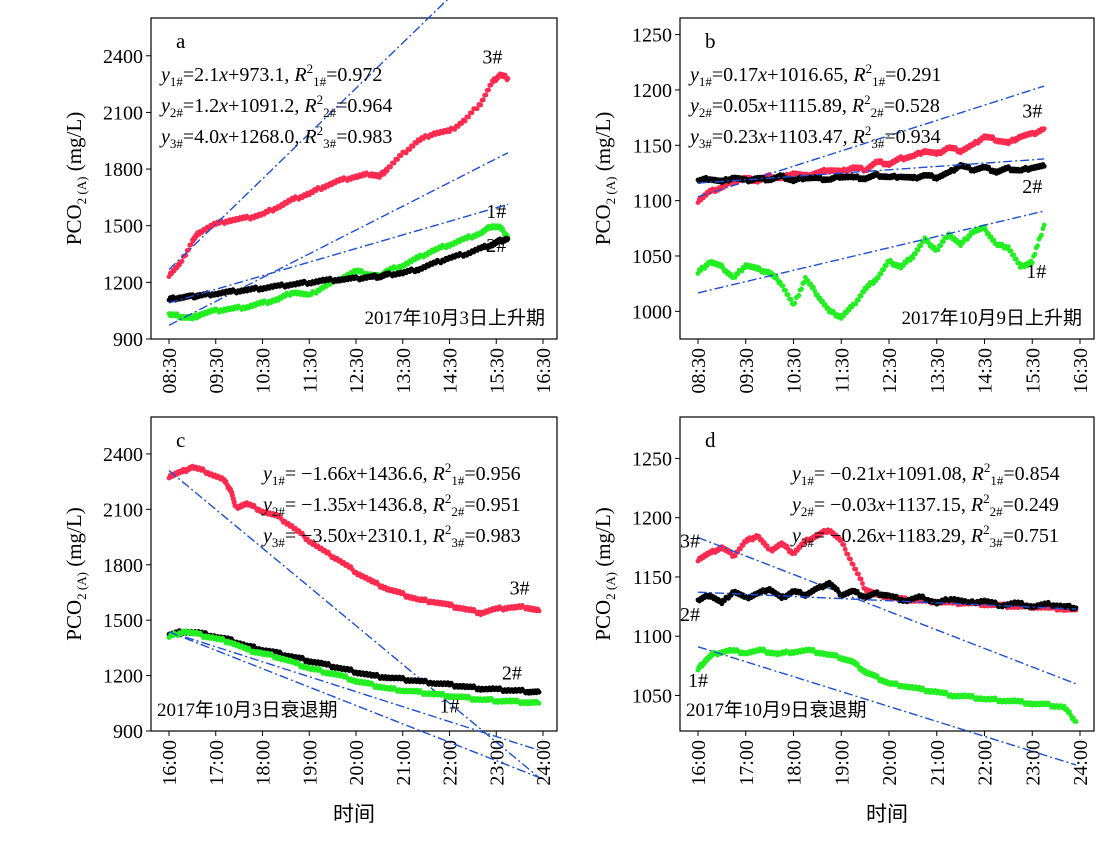 The width and height of the screenshot is (1112, 841). Describe the element at coordinates (795, 371) in the screenshot. I see `x-tick-label: 10:30` at that location.